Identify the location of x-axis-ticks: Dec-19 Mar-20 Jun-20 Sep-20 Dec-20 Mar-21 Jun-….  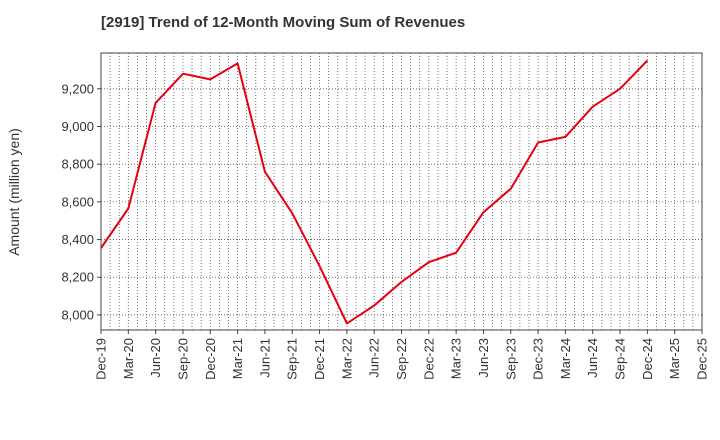
(402, 355).